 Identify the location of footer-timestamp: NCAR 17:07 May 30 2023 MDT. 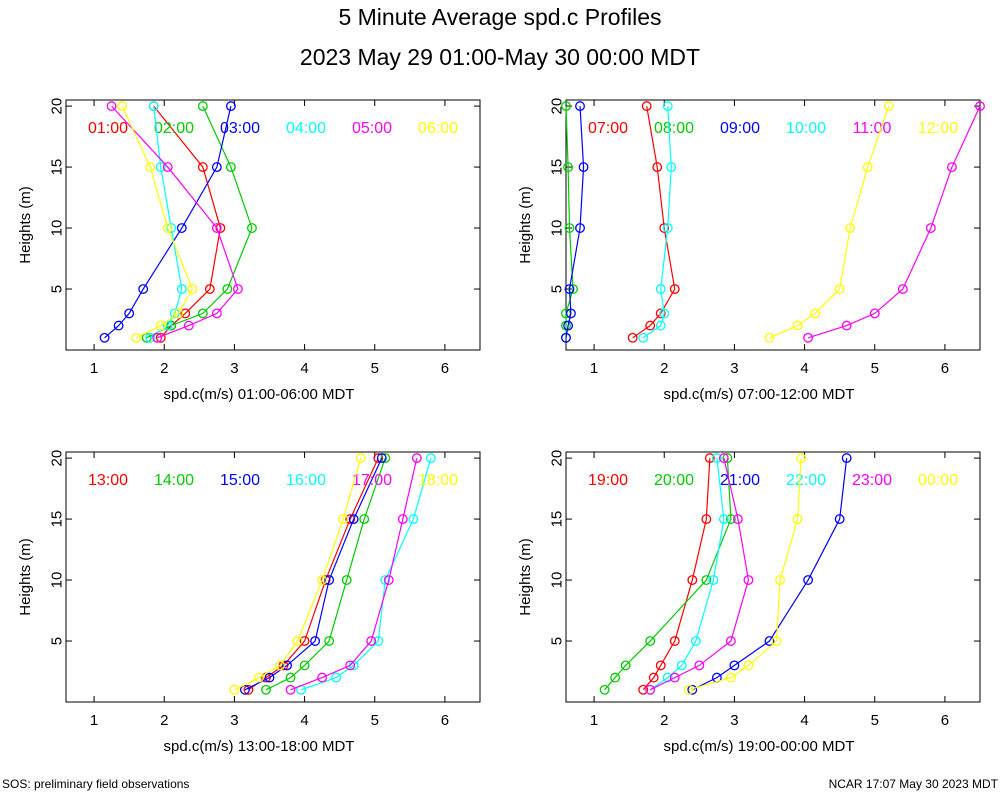
(913, 784).